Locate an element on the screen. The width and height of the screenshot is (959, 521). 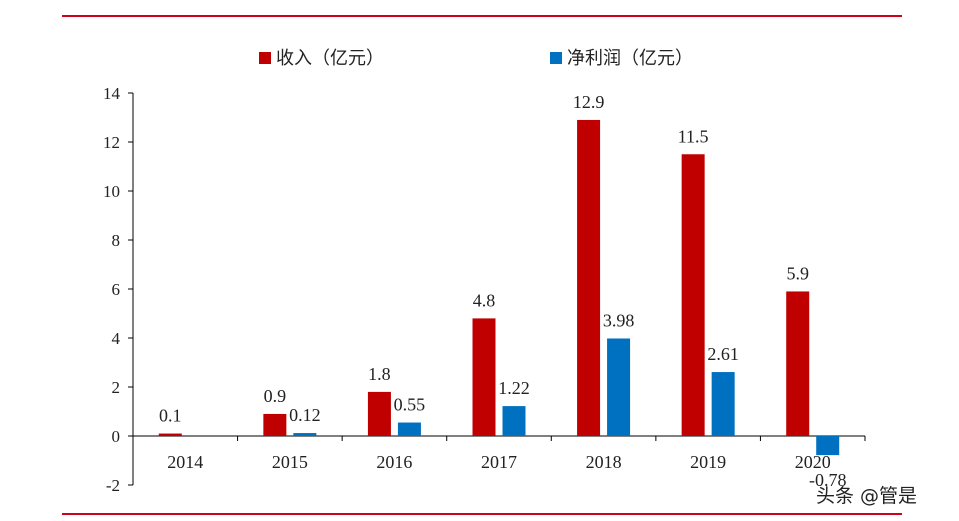
y-tick-label: 0 is located at coordinates (116, 436).